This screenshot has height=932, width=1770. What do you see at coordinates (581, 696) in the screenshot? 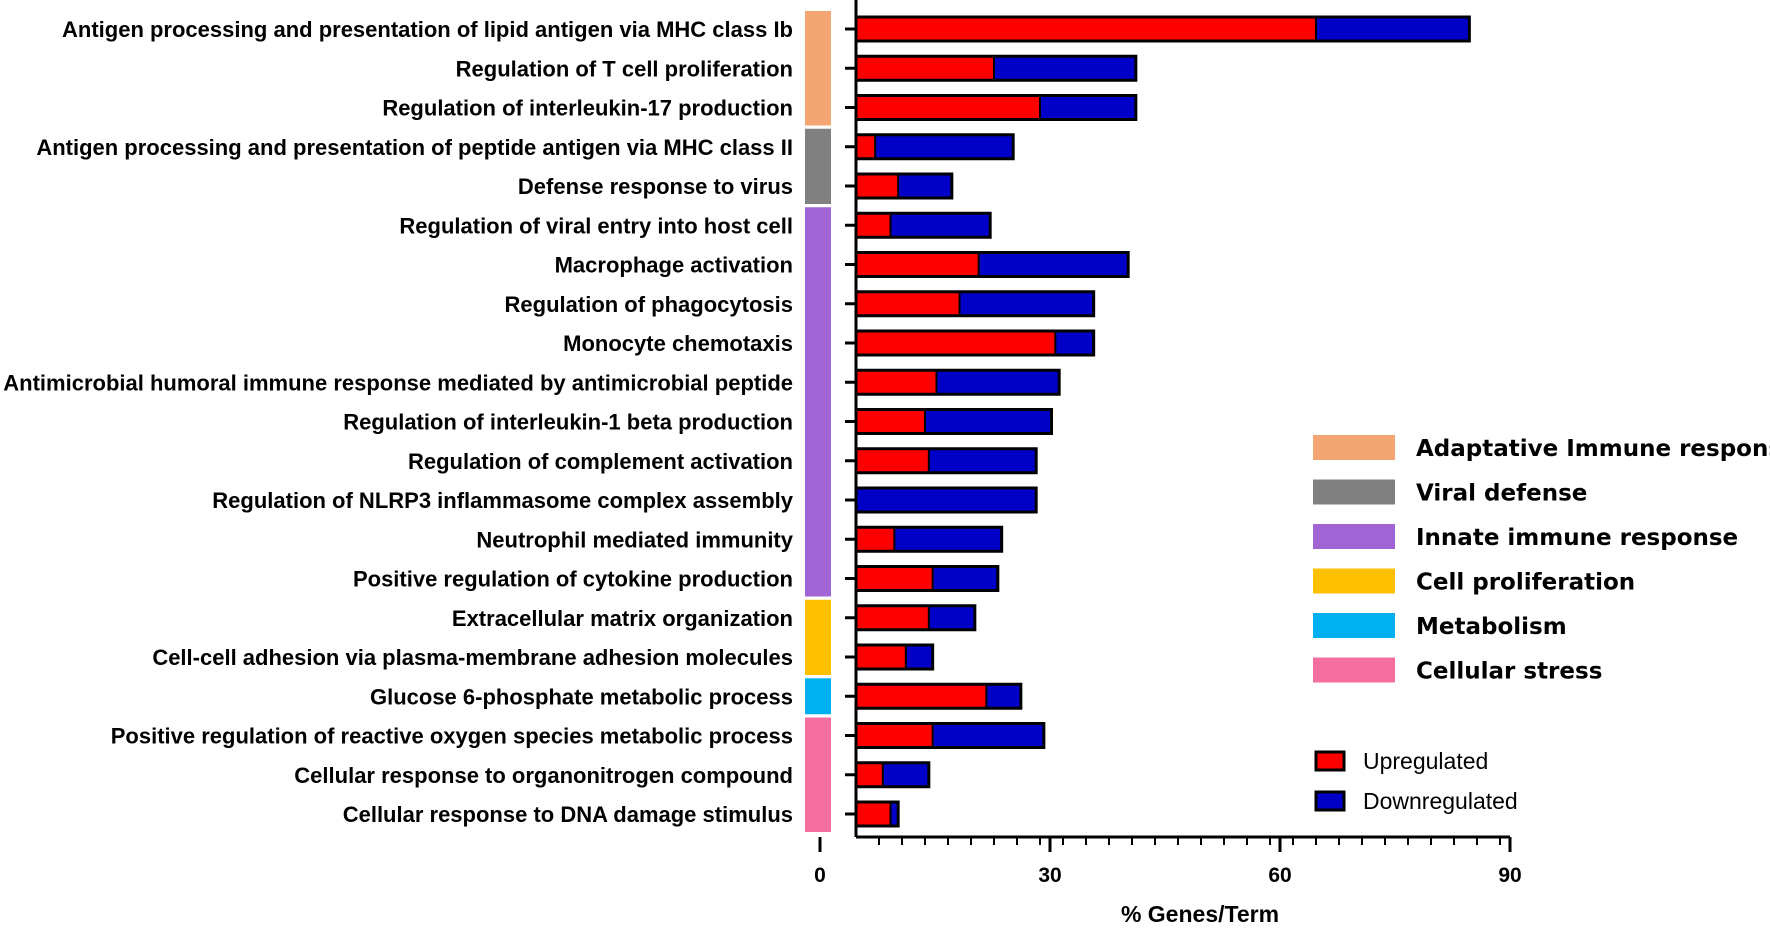
I see `category-label: Glucose 6-phosphate metabolic process` at bounding box center [581, 696].